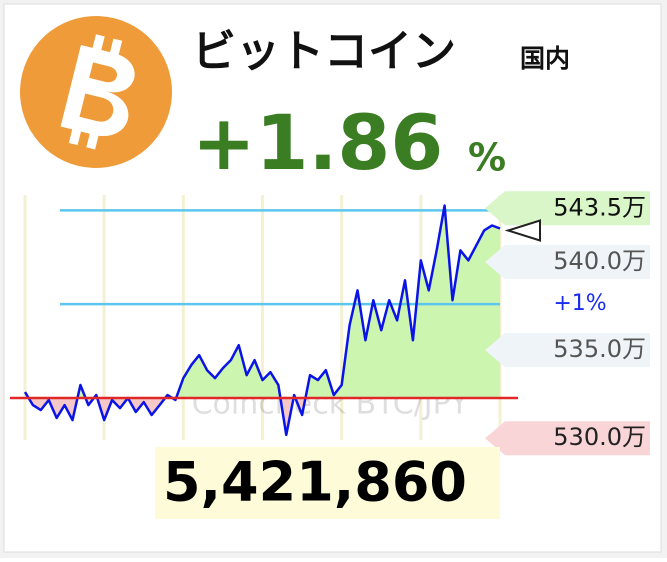 The image size is (667, 562). What do you see at coordinates (262, 416) in the screenshot?
I see `area-down` at bounding box center [262, 416].